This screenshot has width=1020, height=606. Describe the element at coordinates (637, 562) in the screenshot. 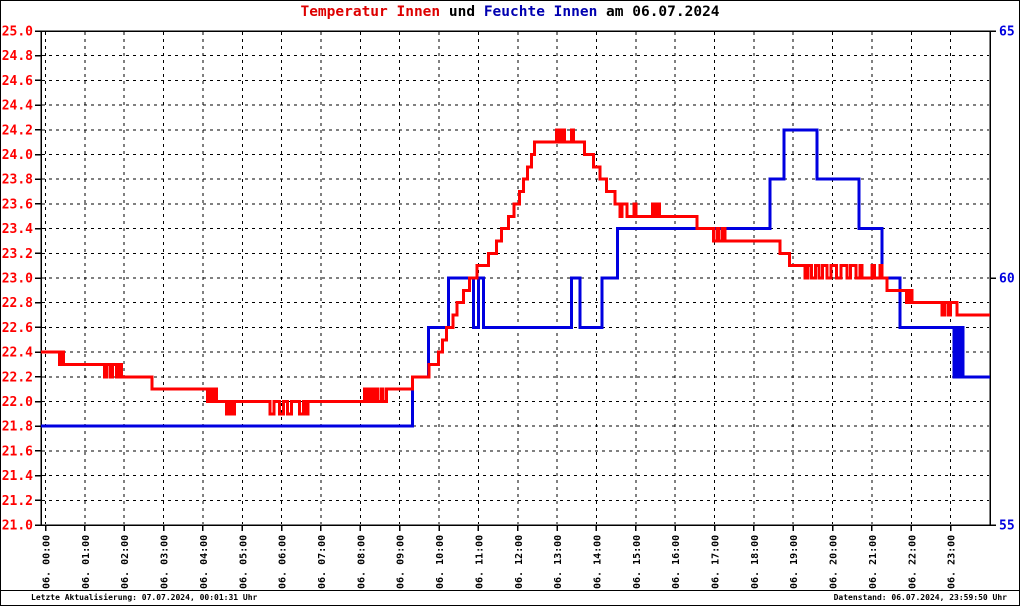

I see `x-axis-label: 06. 15:00` at that location.